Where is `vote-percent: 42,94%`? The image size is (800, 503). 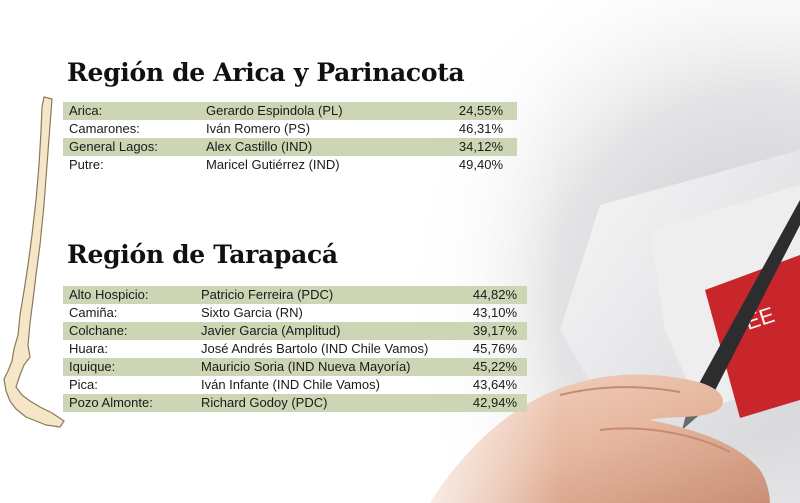
vote-percent: 42,94% is located at coordinates (494, 402).